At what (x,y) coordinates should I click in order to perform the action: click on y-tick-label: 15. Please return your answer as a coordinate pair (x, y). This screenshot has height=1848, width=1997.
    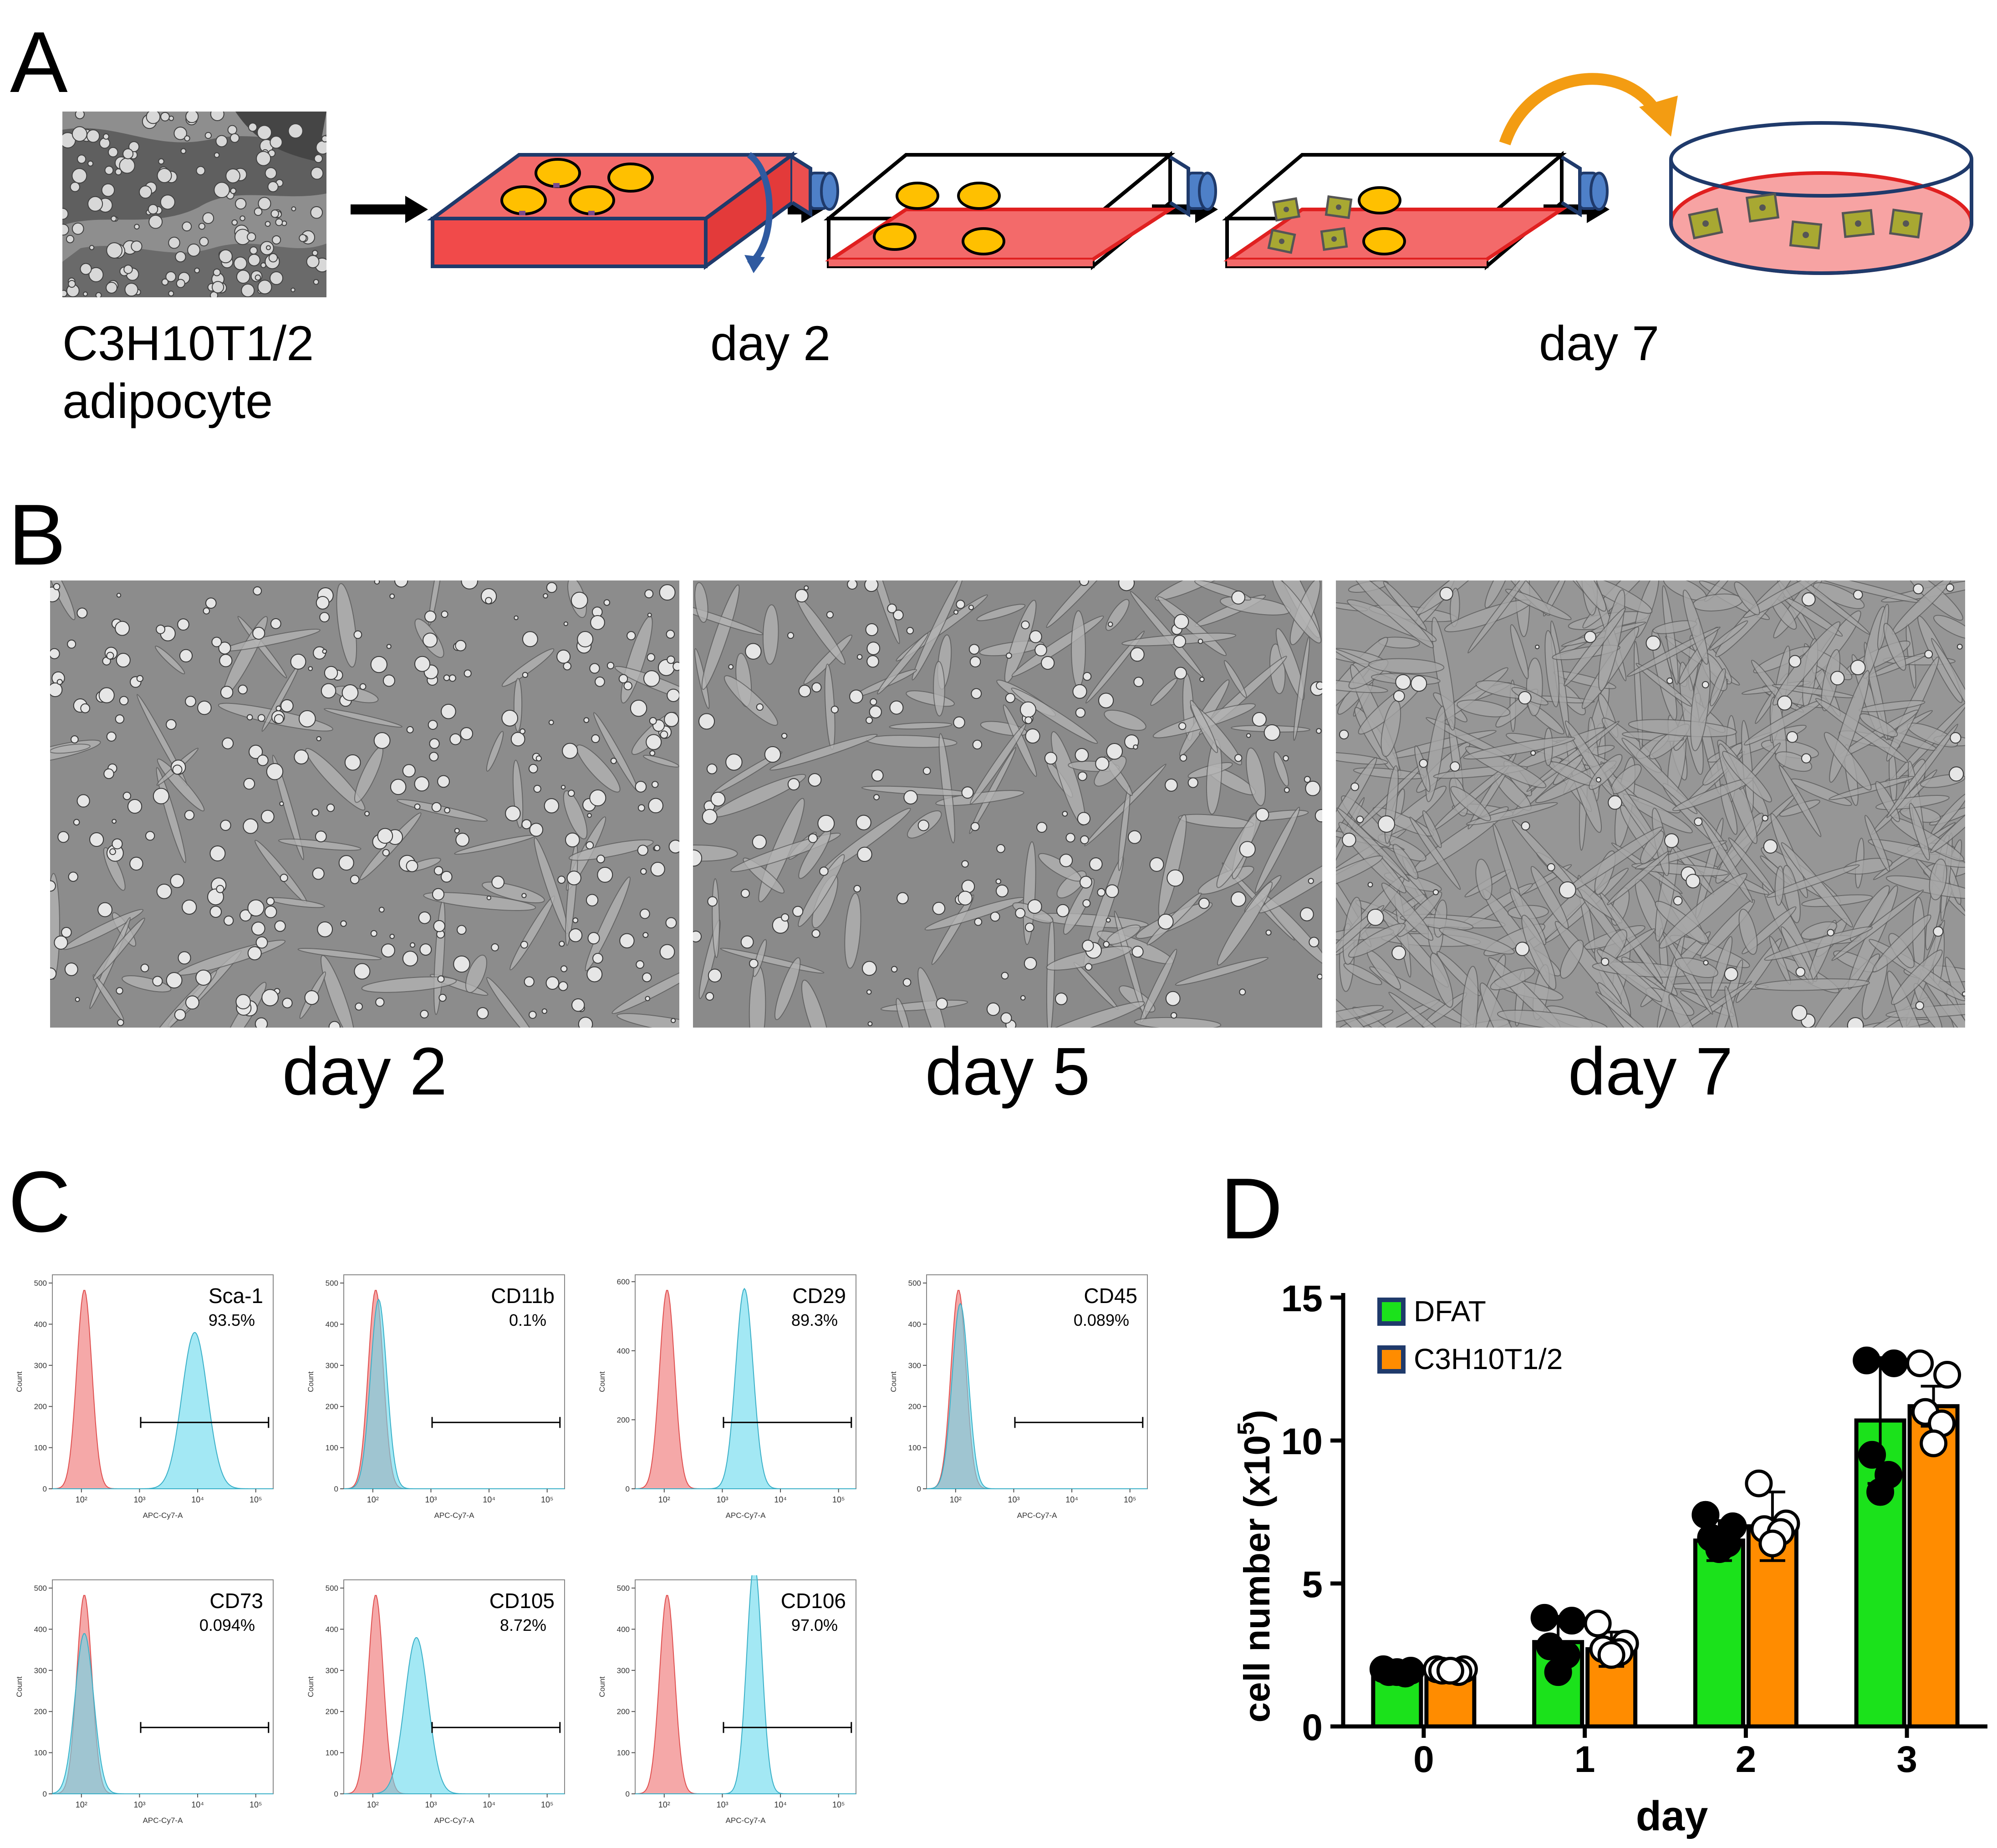
    Looking at the image, I should click on (1302, 1299).